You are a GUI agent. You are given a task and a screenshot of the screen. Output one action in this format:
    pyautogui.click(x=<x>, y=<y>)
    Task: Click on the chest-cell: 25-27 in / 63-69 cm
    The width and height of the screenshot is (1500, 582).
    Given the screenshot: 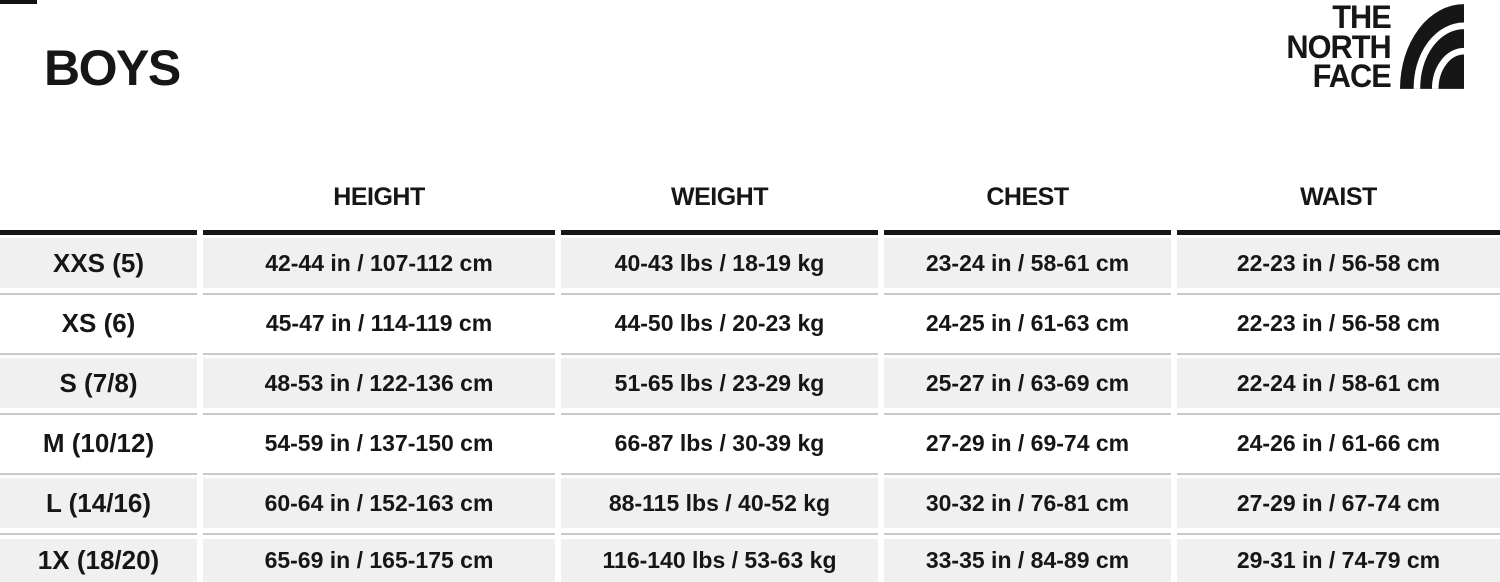 What is the action you would take?
    pyautogui.click(x=1027, y=385)
    